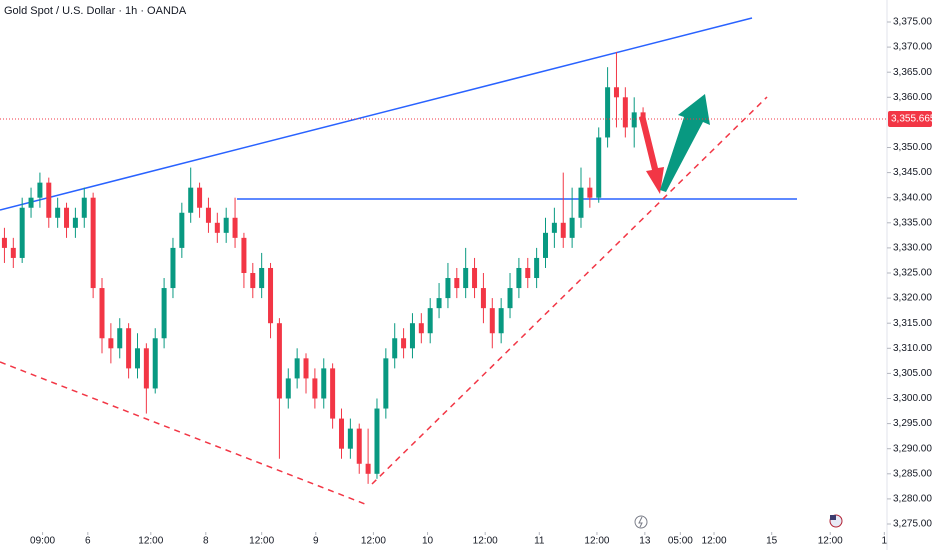  I want to click on event-icon-bolt, so click(640, 522).